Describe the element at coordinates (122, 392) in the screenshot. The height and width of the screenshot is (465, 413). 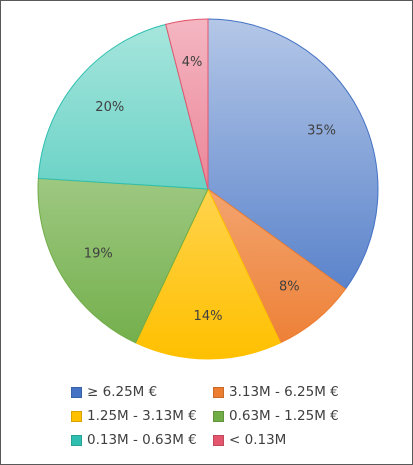
I see `legend-label-1: ≥ 6.25M €` at that location.